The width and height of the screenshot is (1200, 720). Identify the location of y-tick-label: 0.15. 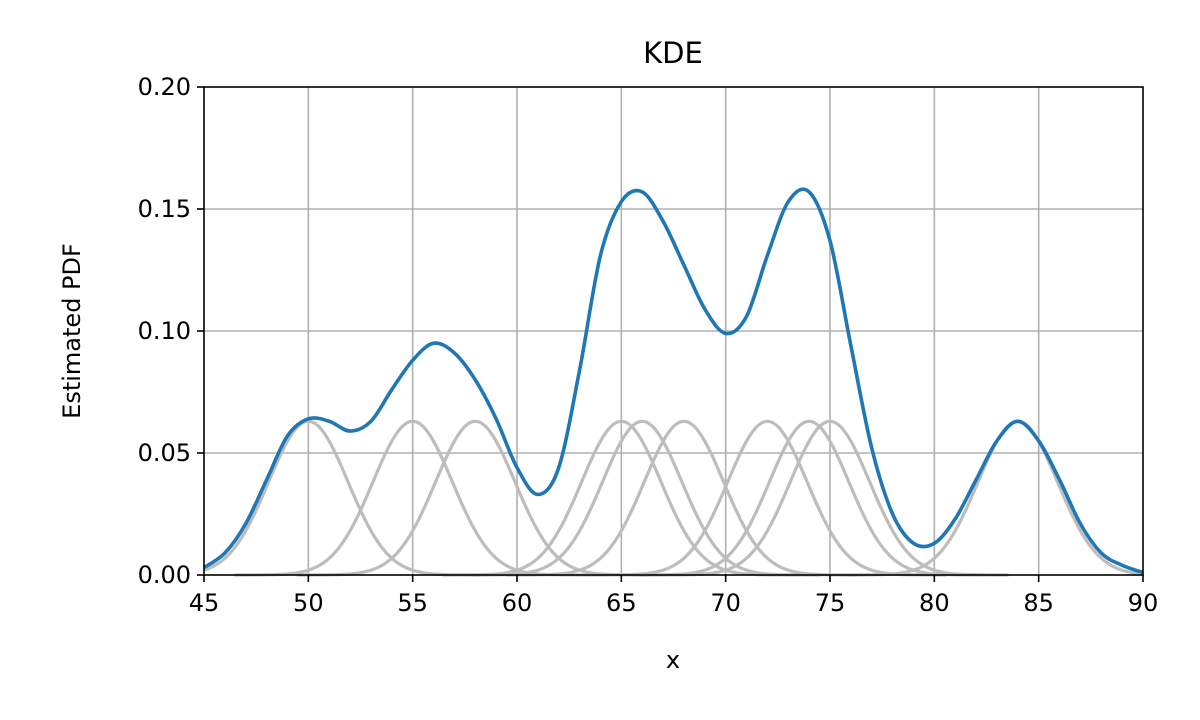
(164, 209).